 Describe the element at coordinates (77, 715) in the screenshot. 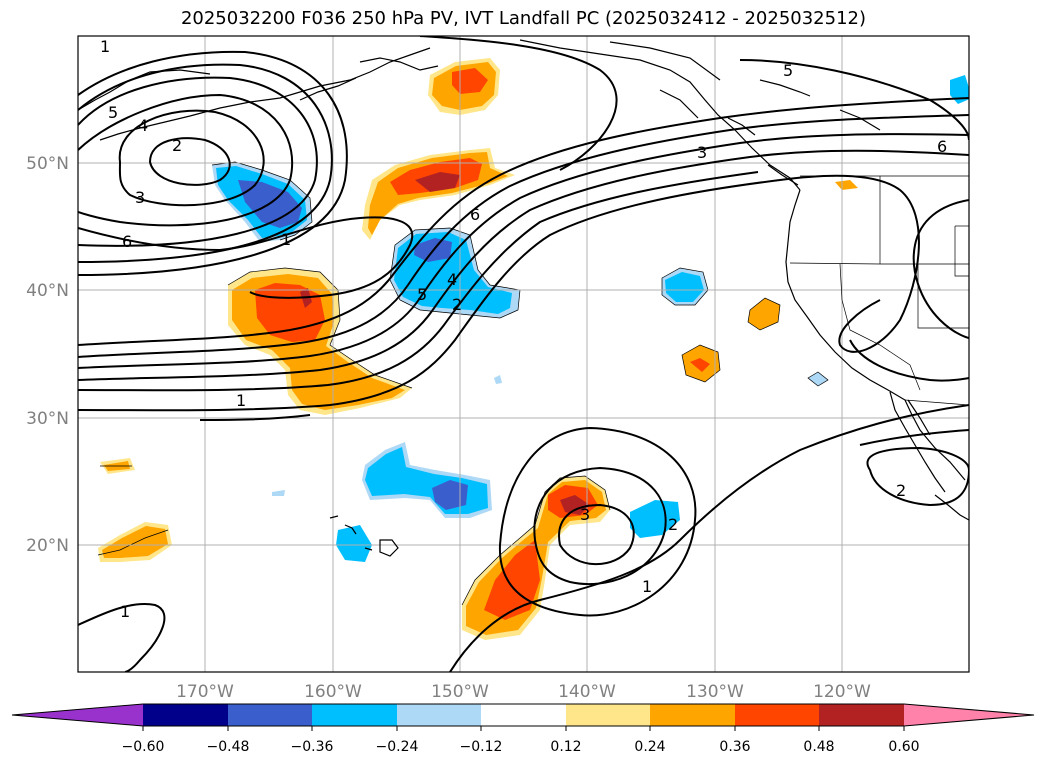

I see `colorbar-extend-low` at that location.